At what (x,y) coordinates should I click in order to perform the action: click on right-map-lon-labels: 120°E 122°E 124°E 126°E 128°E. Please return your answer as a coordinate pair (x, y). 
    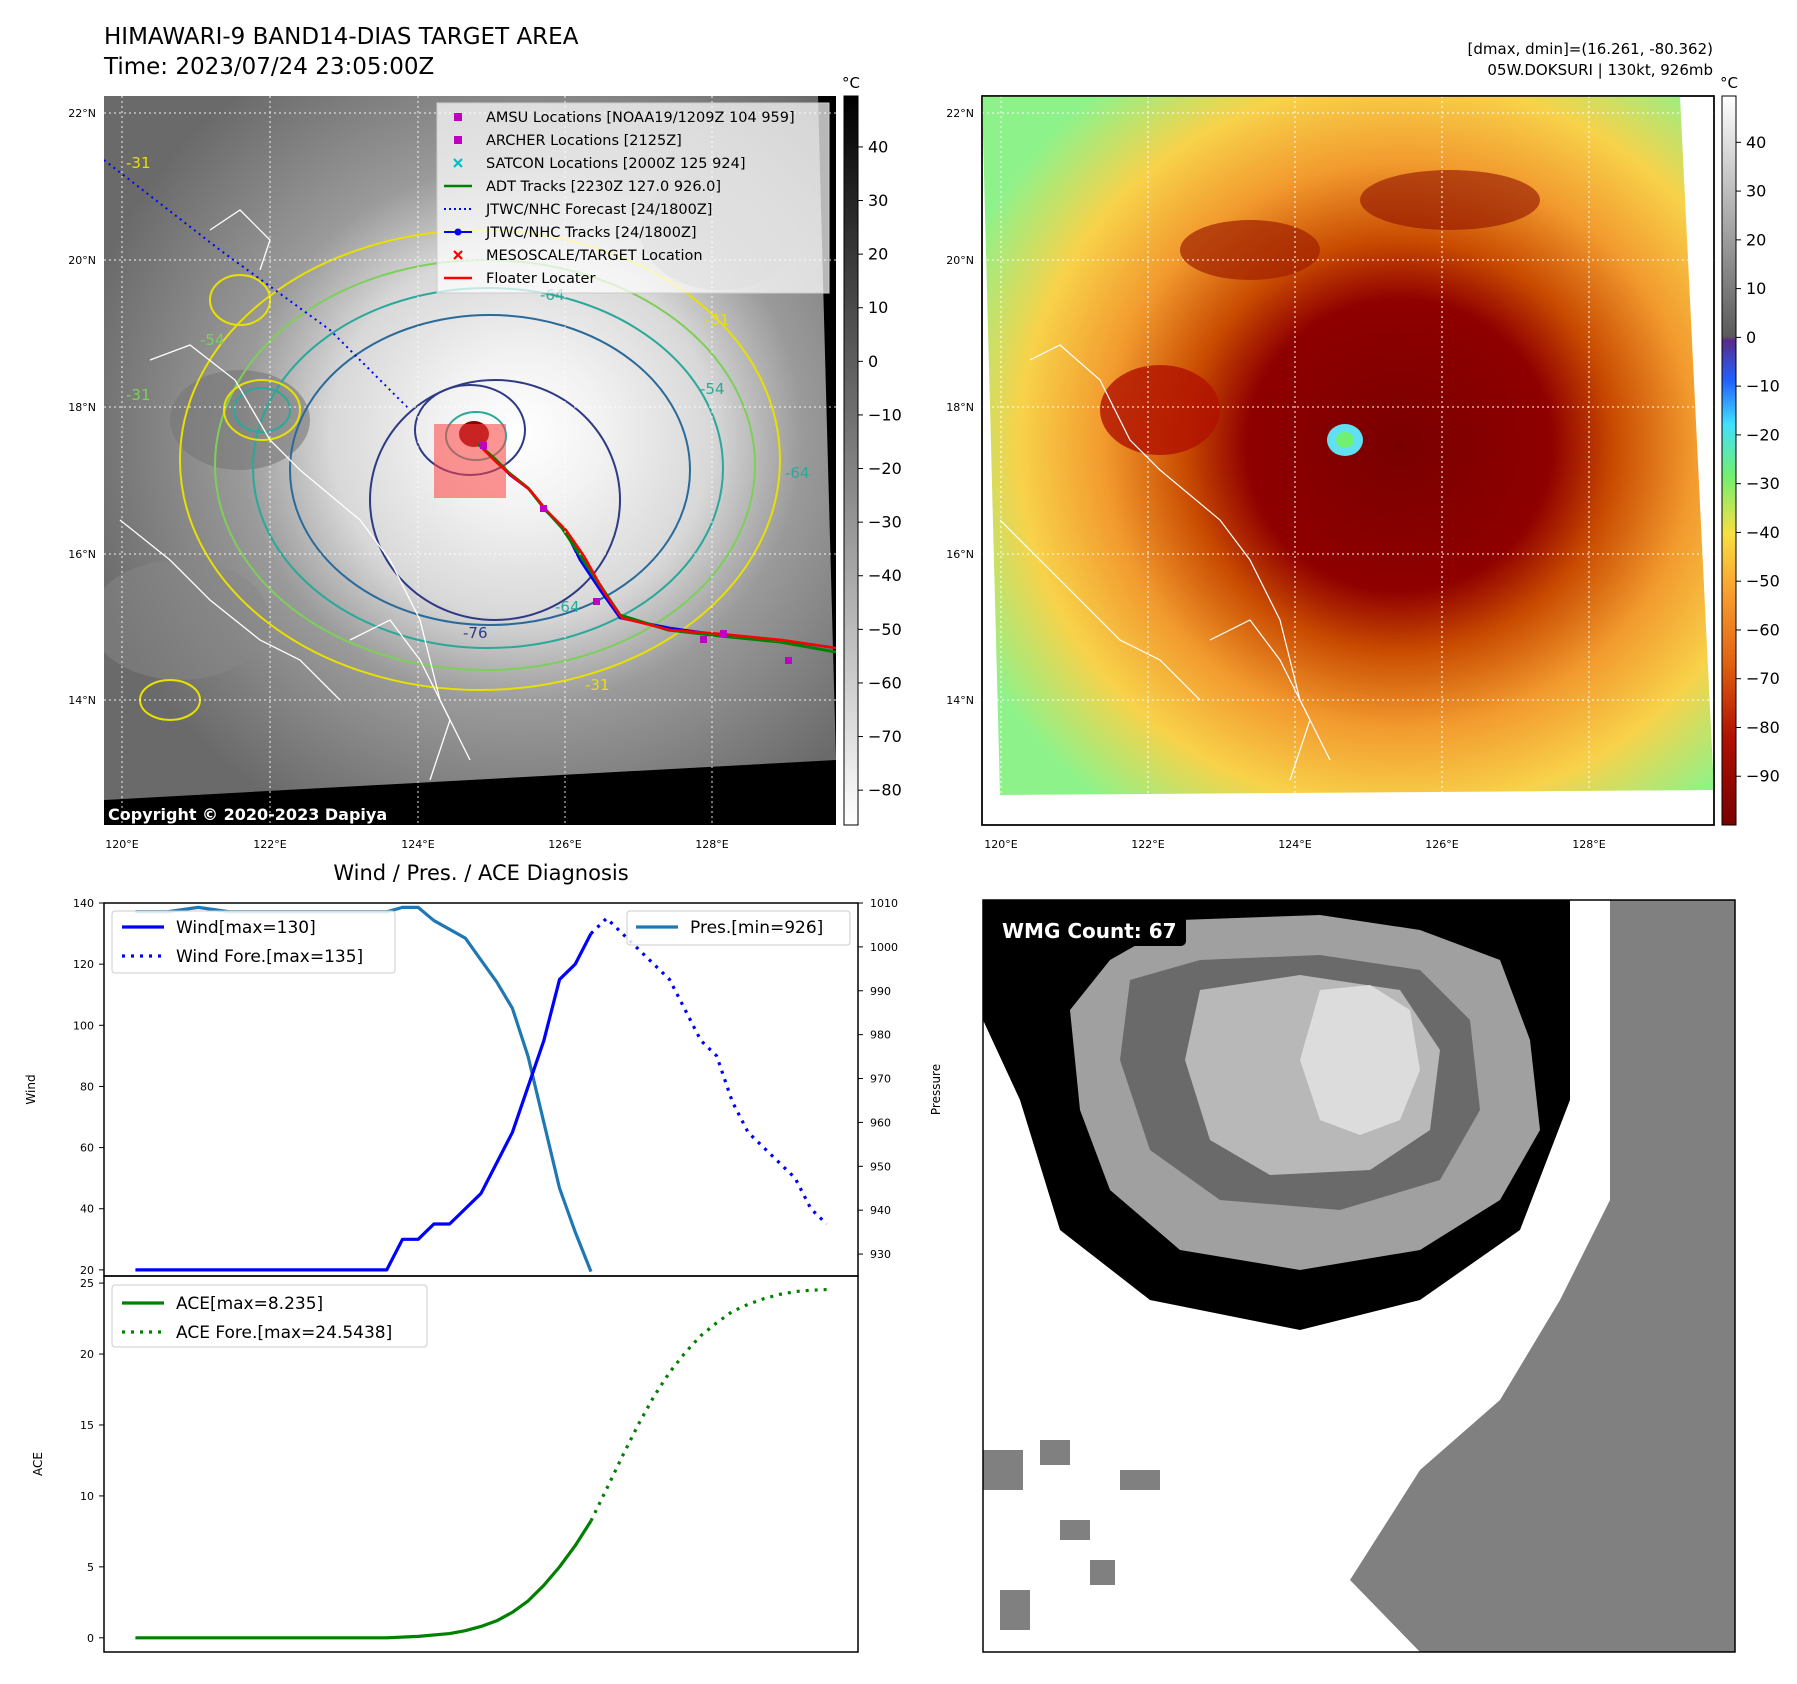
    Looking at the image, I should click on (1294, 844).